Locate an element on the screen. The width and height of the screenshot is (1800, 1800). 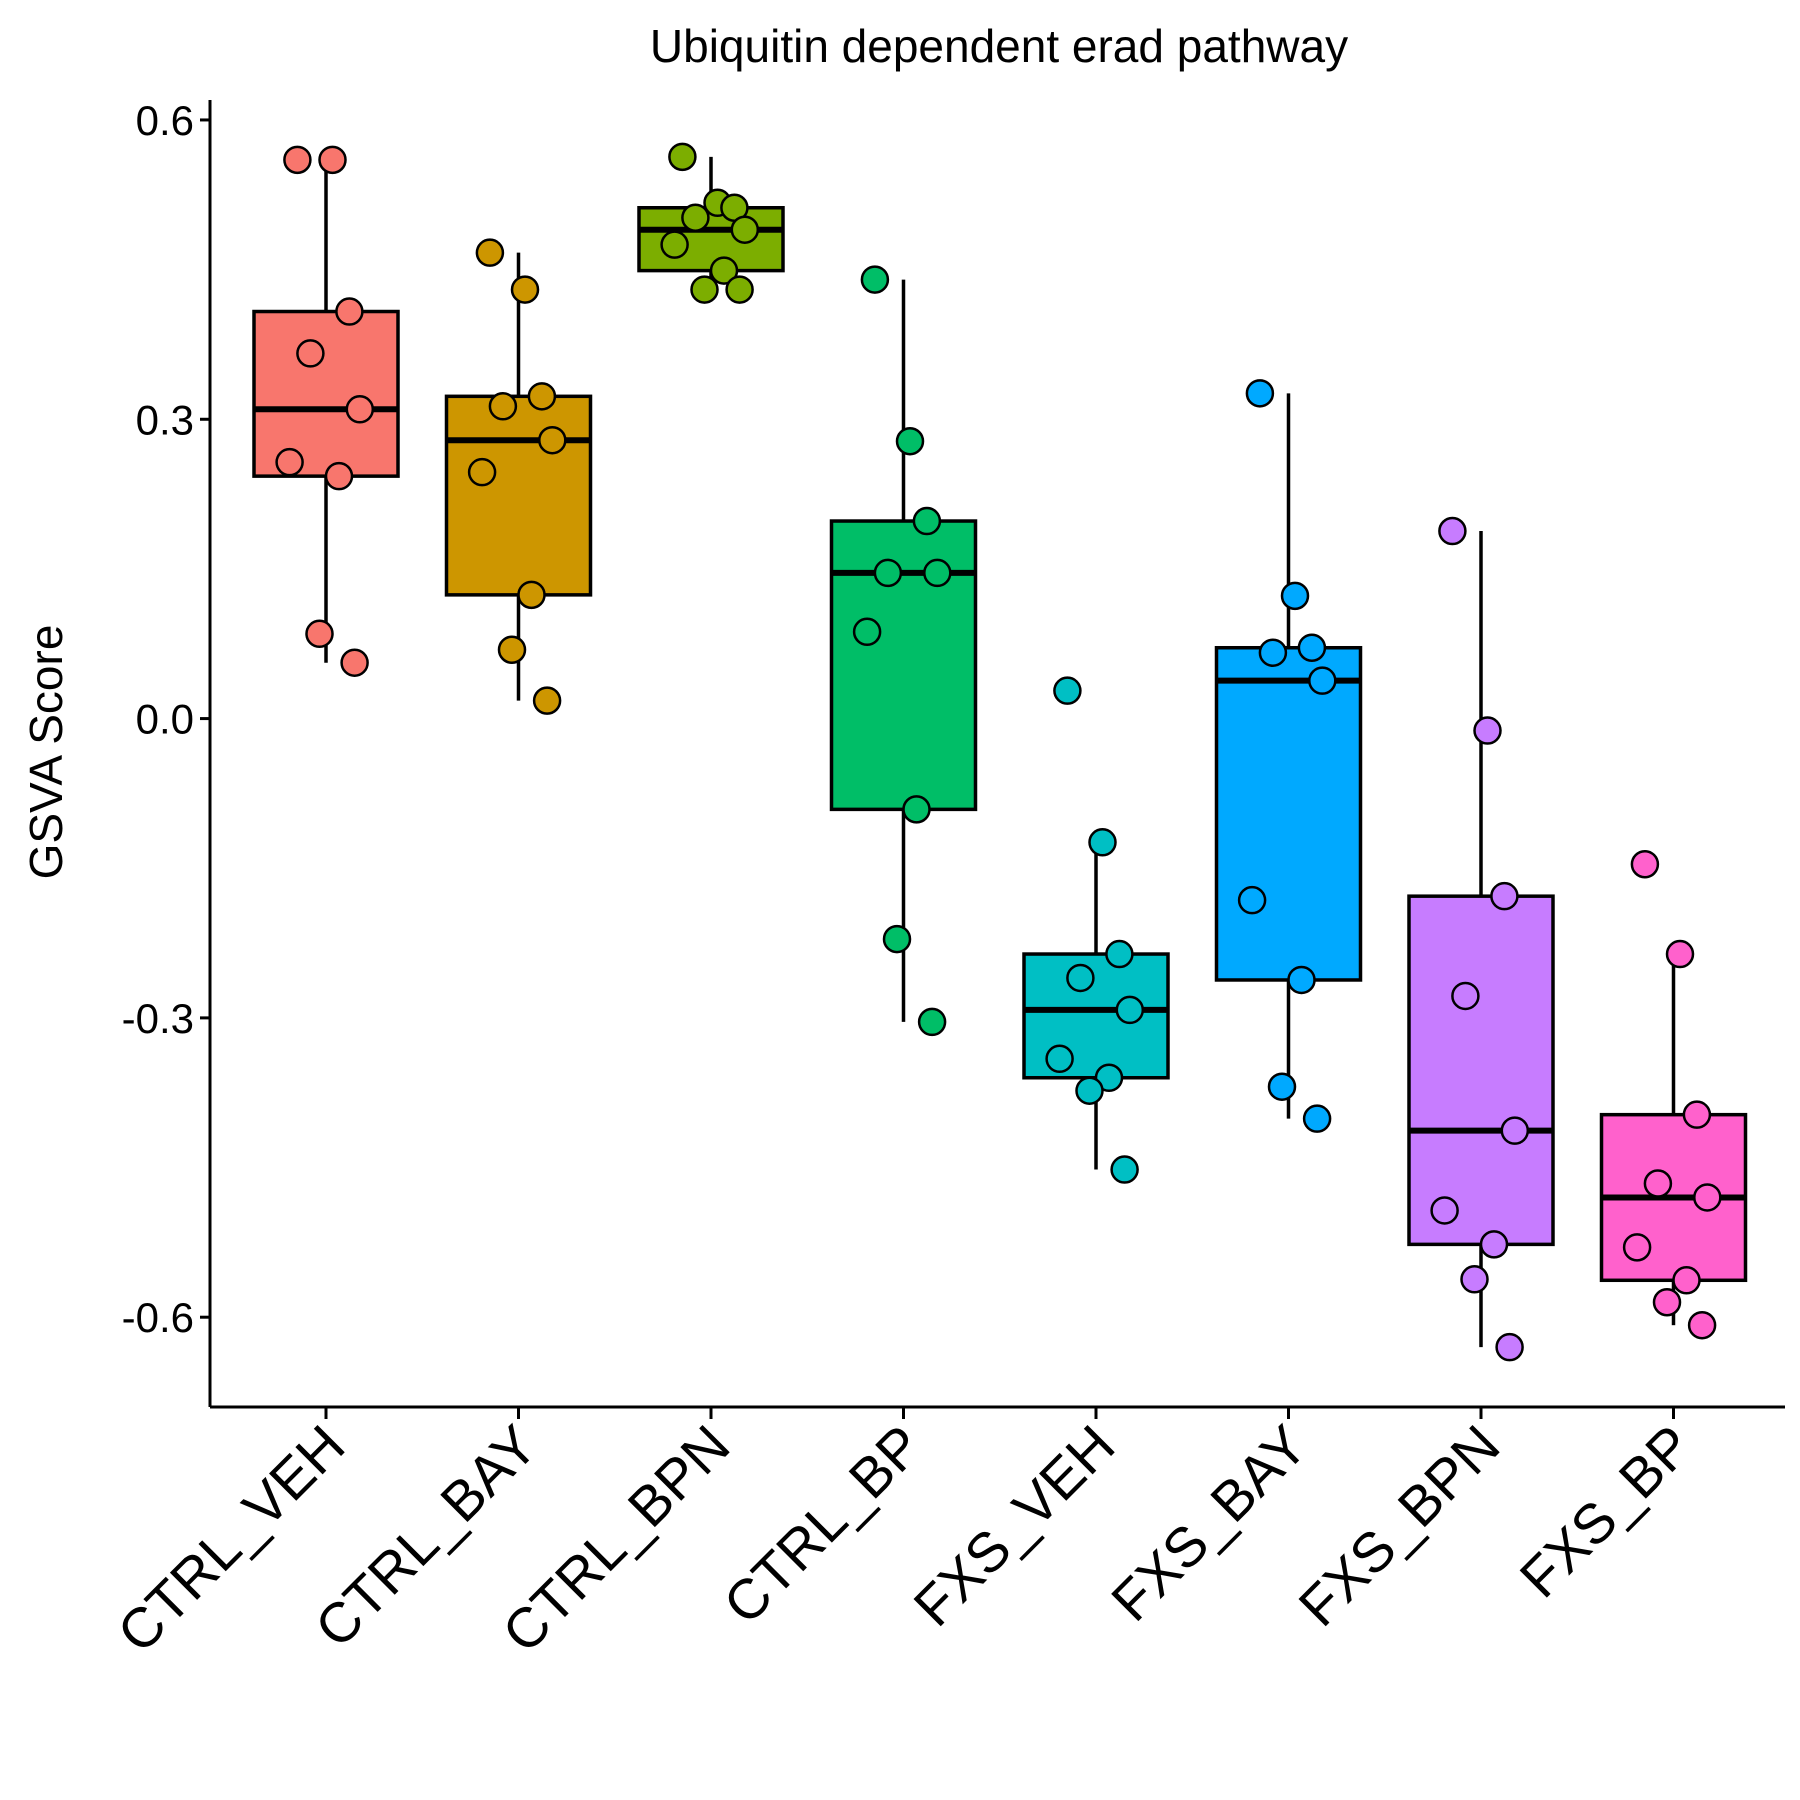
box-fxs-veh is located at coordinates (1096, 1006).